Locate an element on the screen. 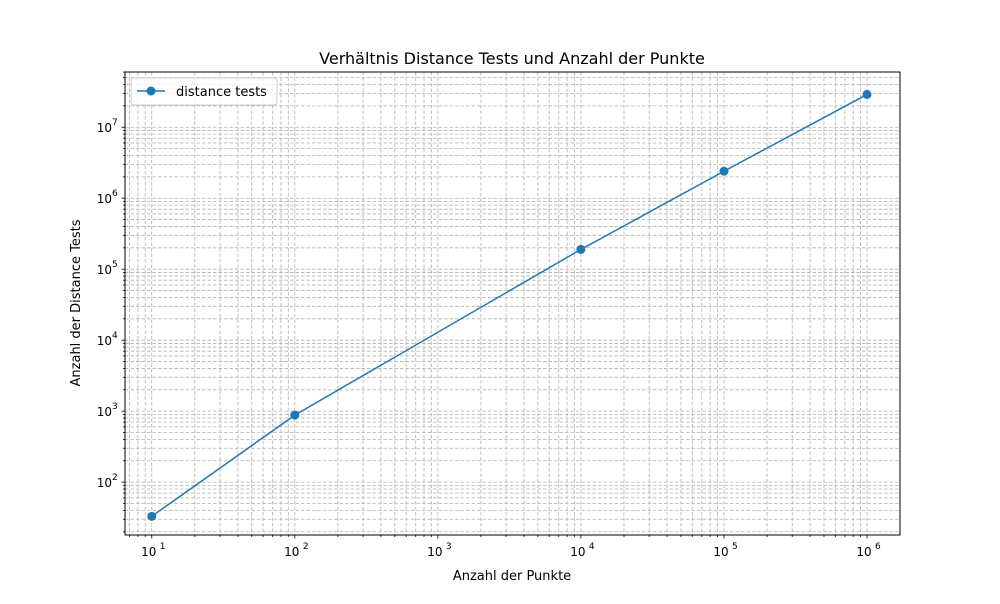  legend: distance tests is located at coordinates (204, 91).